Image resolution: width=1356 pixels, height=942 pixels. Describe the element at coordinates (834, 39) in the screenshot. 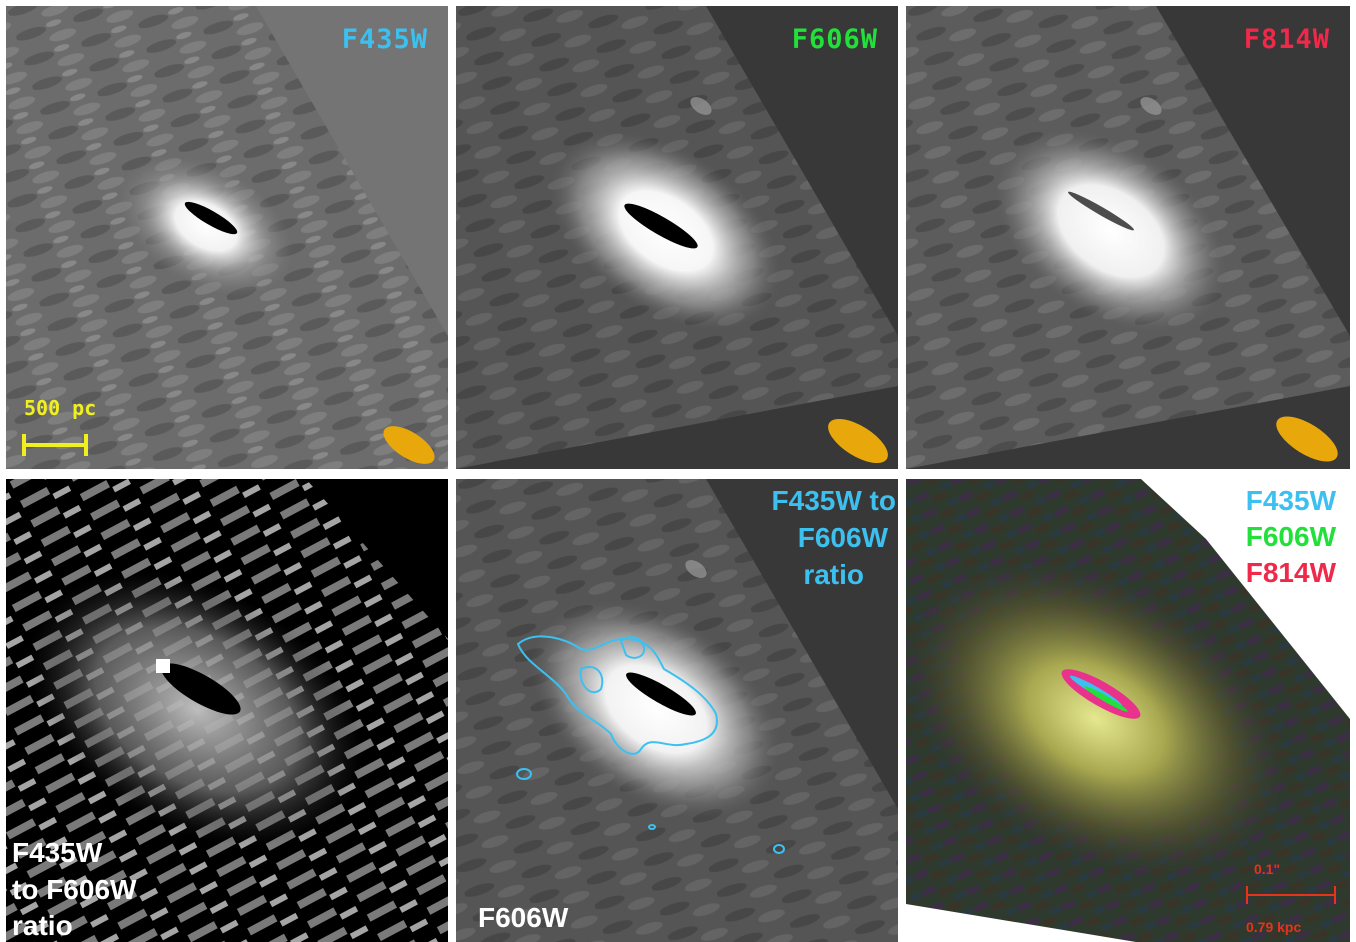

I see `f606w-label: F606W` at that location.